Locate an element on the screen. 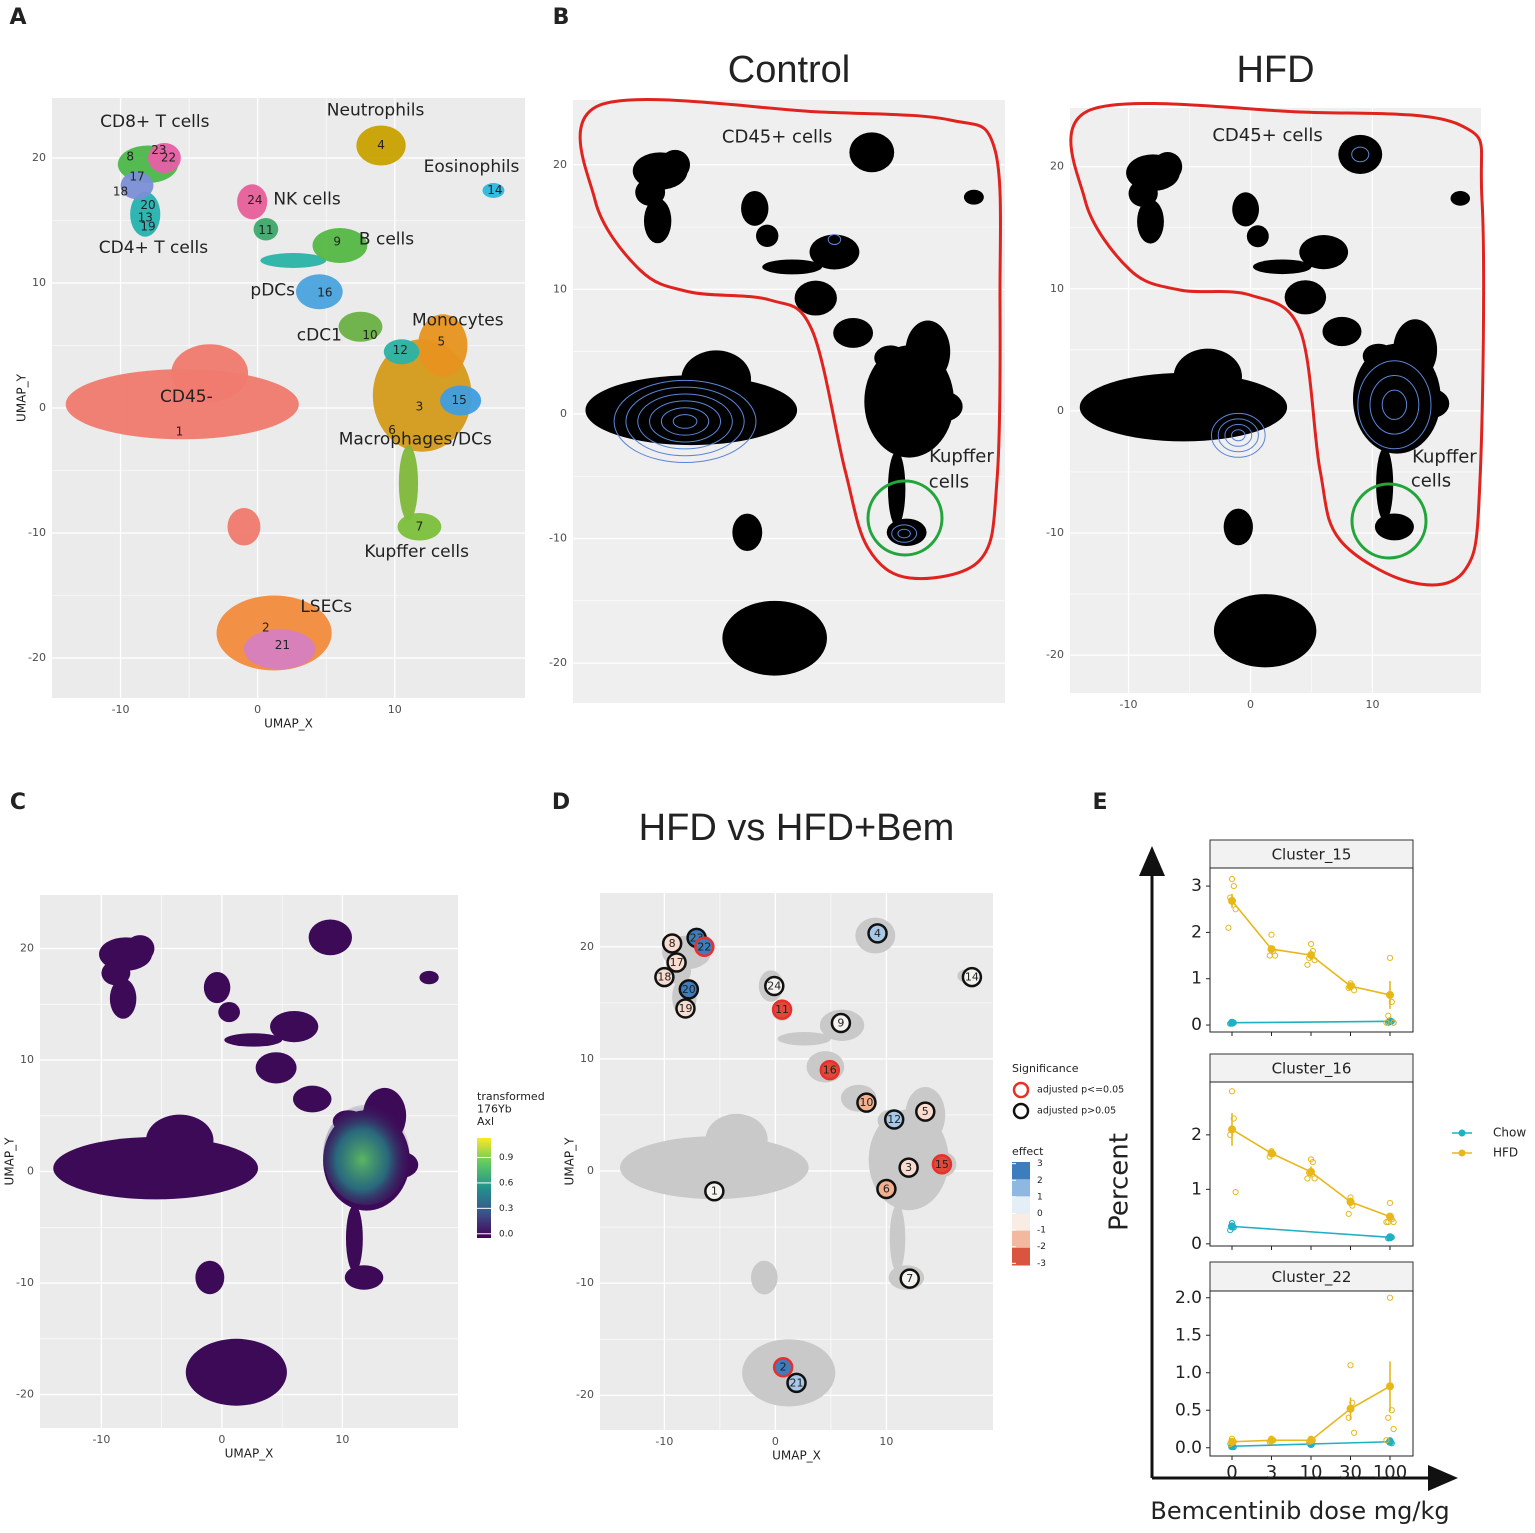 The width and height of the screenshot is (1535, 1533). population-label: LSECs is located at coordinates (326, 607).